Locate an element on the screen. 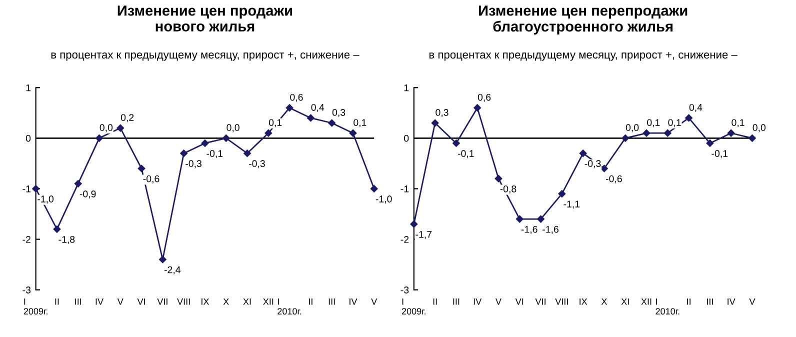 Image resolution: width=796 pixels, height=337 pixels. chart-title: Изменение цен продажи нового жилья is located at coordinates (205, 19).